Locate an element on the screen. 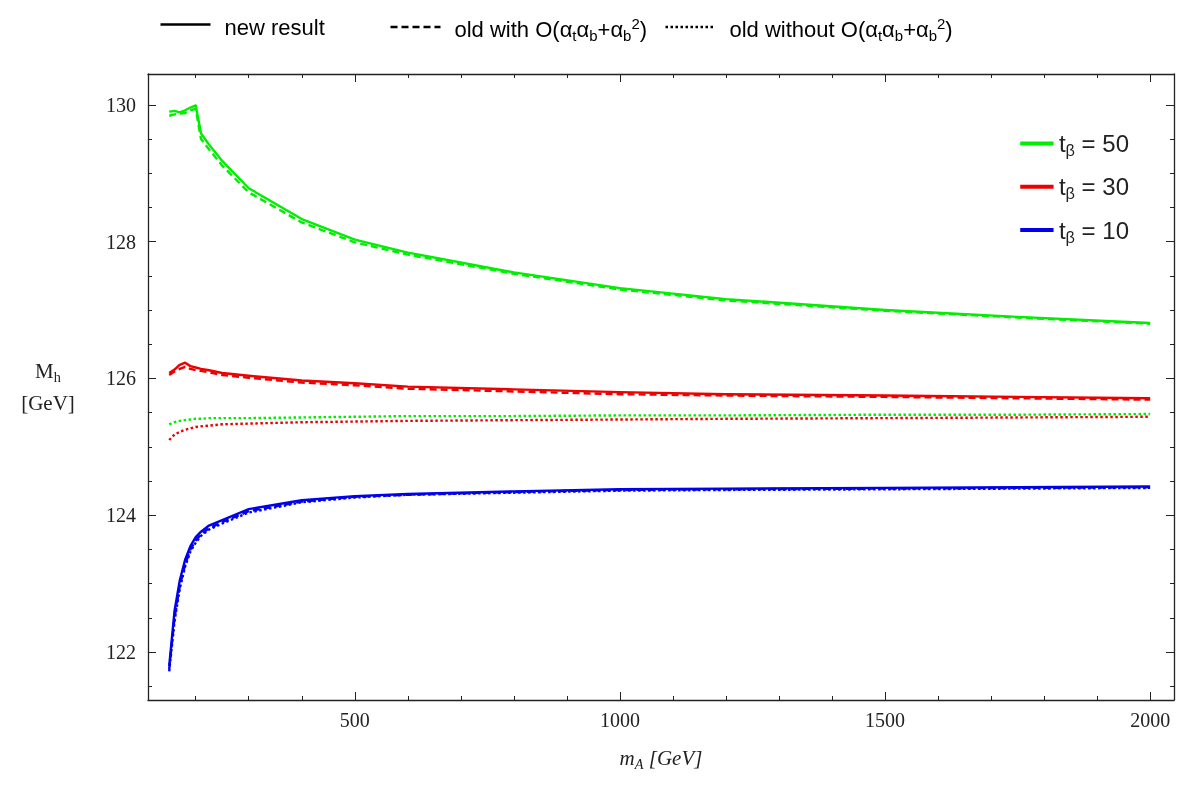  x-tick-label: 1000 is located at coordinates (619, 720).